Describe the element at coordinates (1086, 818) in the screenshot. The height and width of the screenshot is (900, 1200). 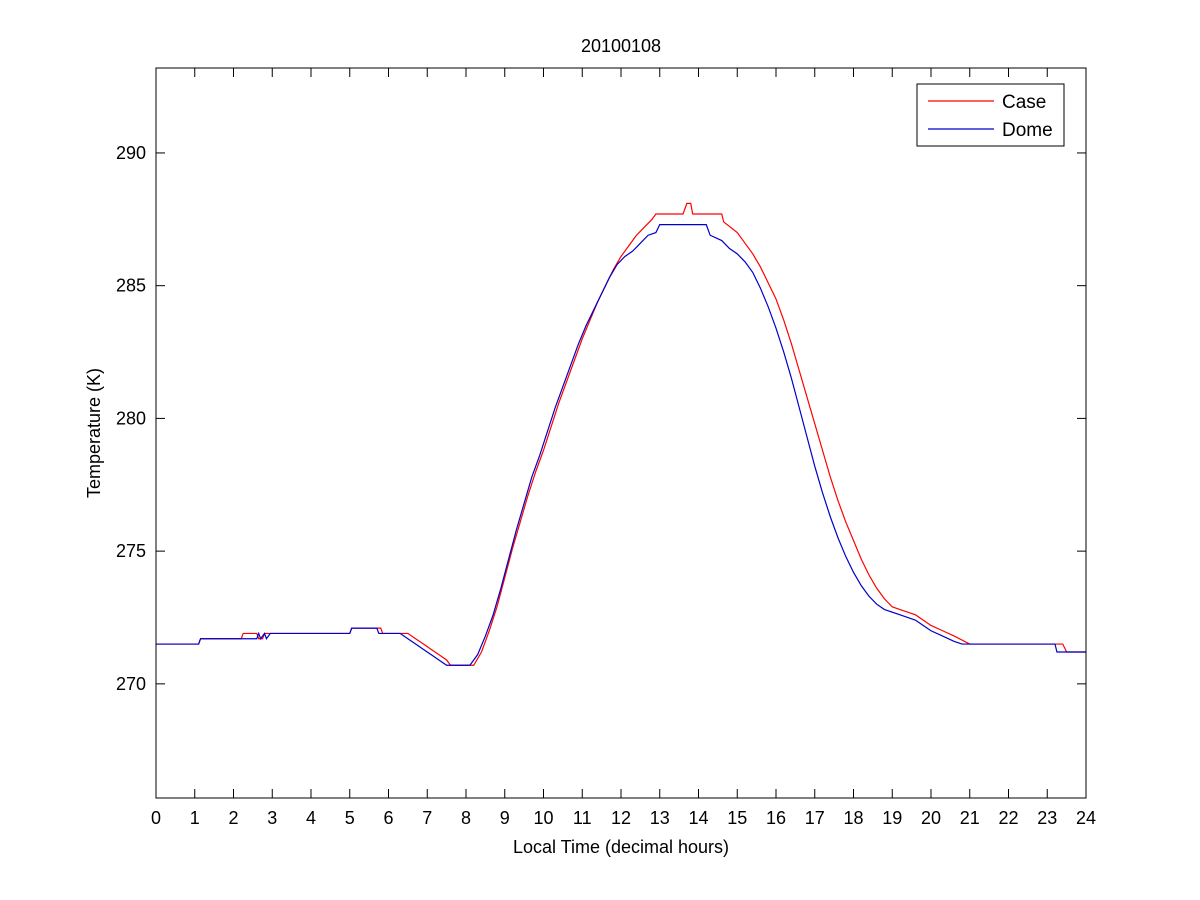
I see `x-tick-label-24: 24` at that location.